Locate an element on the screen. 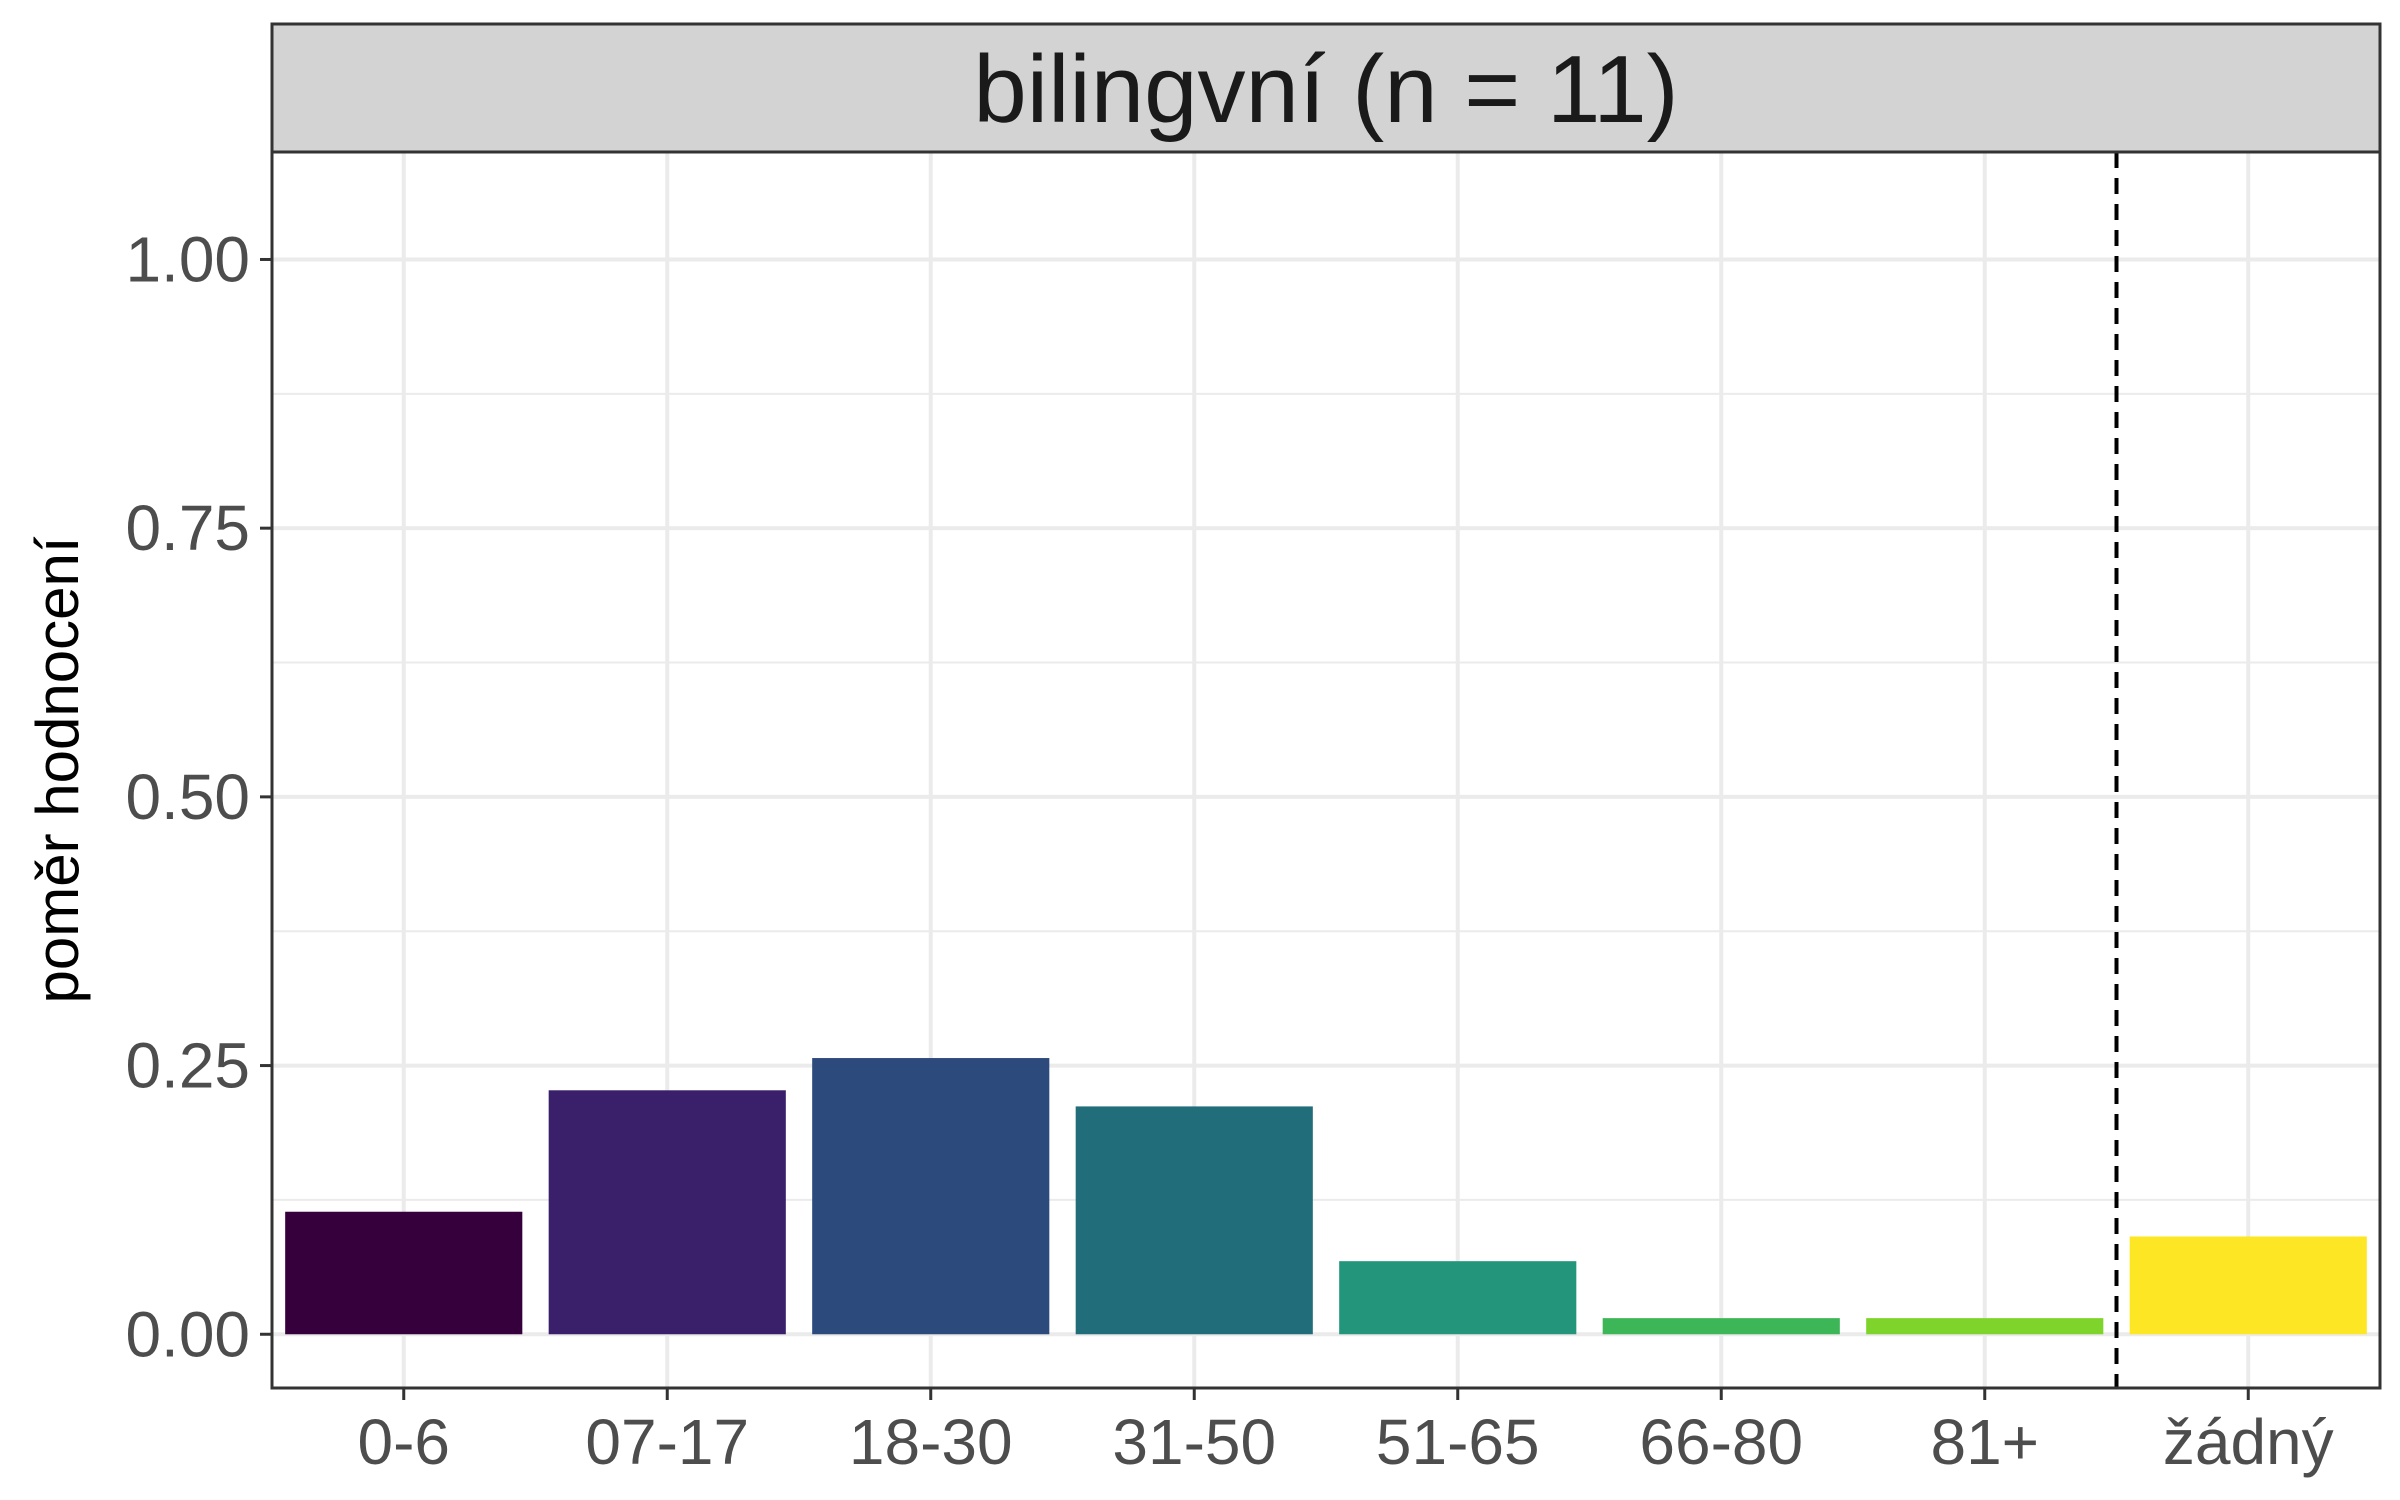 The height and width of the screenshot is (1500, 2400). y-tick-label-1: 0.25 is located at coordinates (187, 1066).